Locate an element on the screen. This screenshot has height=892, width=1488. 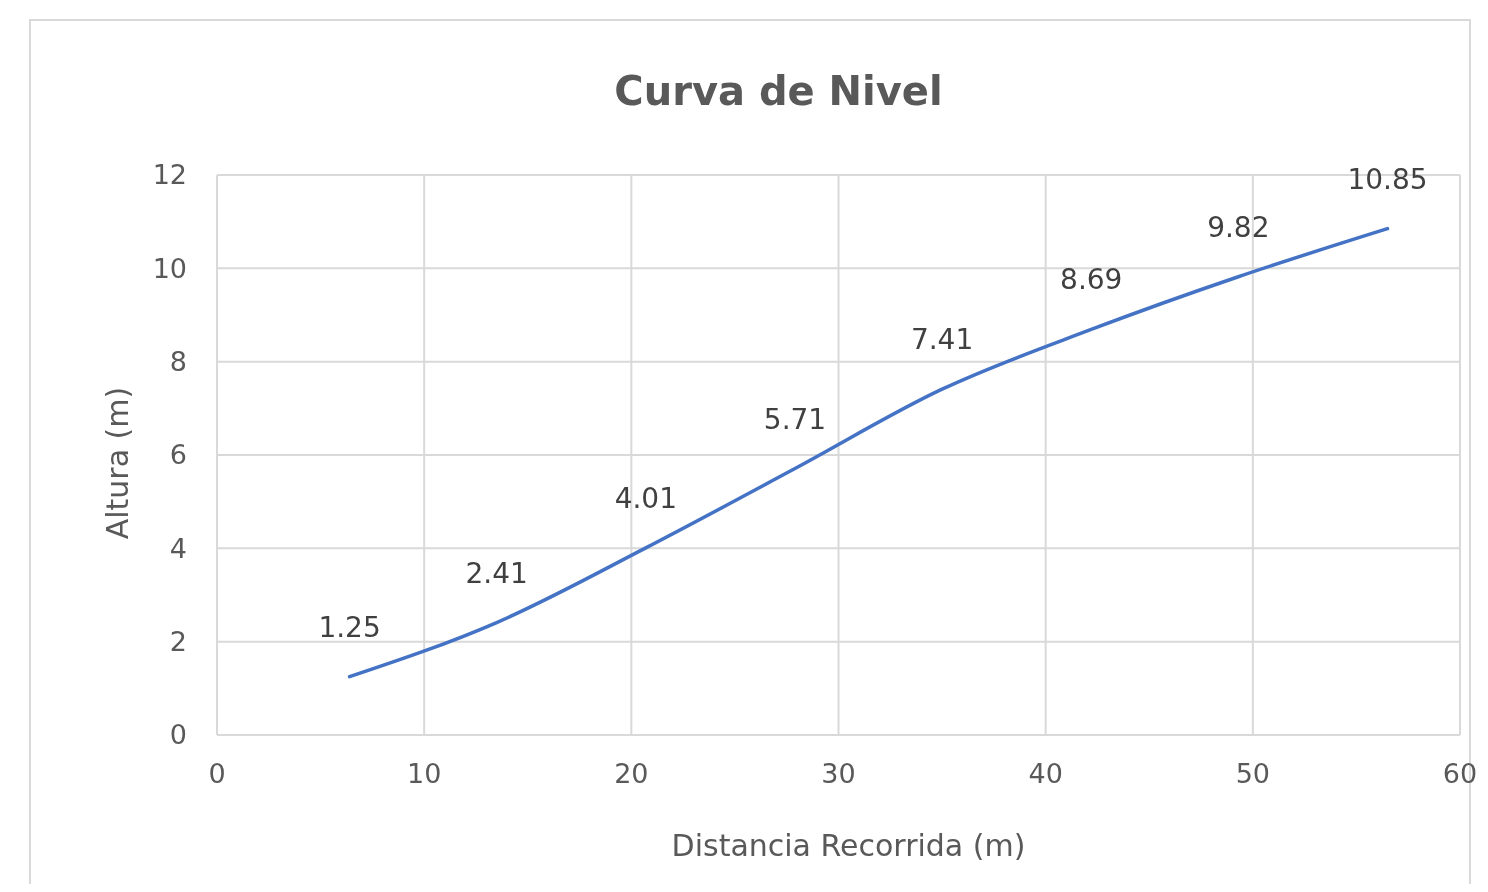
x-tick-label: 20 is located at coordinates (631, 773).